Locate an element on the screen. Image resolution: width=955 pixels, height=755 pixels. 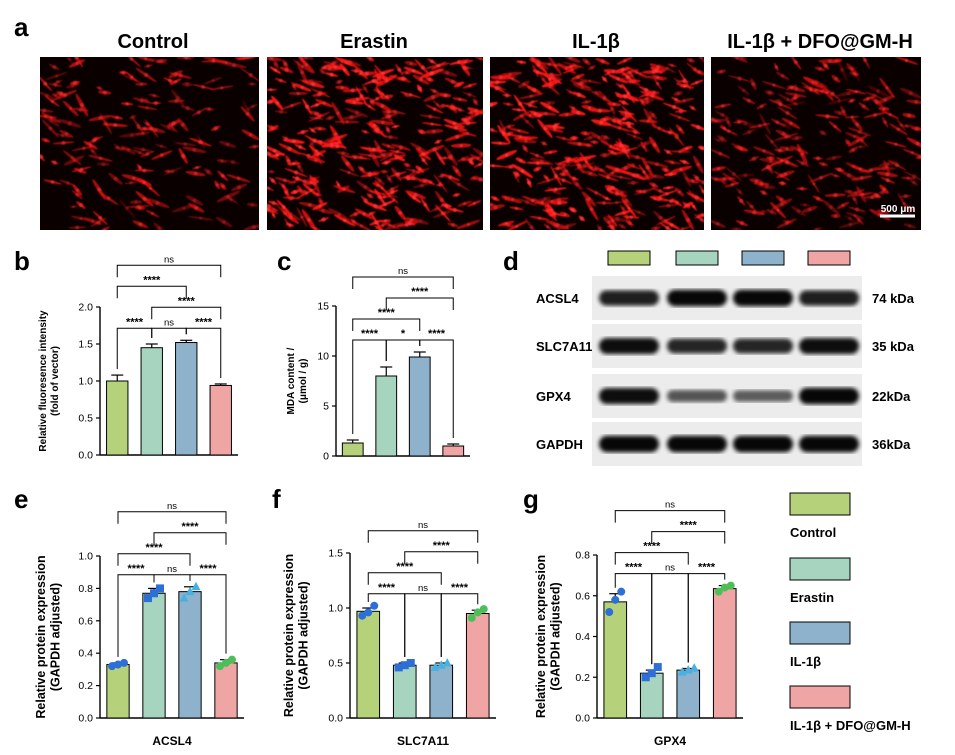
y-tick-label: 0 is located at coordinates (326, 457).